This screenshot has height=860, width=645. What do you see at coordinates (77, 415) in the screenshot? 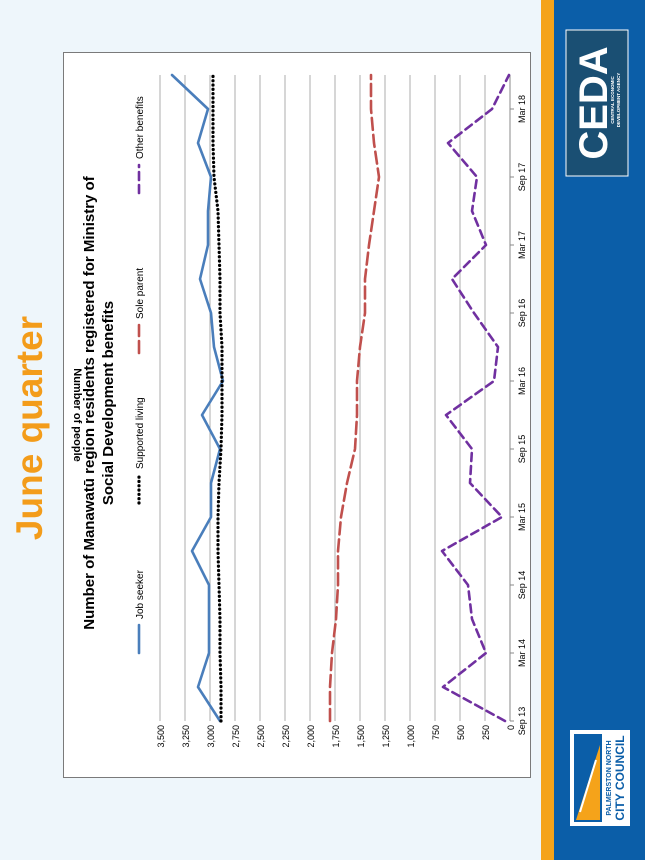
I see `y-axis-label: Number of people` at bounding box center [77, 415].